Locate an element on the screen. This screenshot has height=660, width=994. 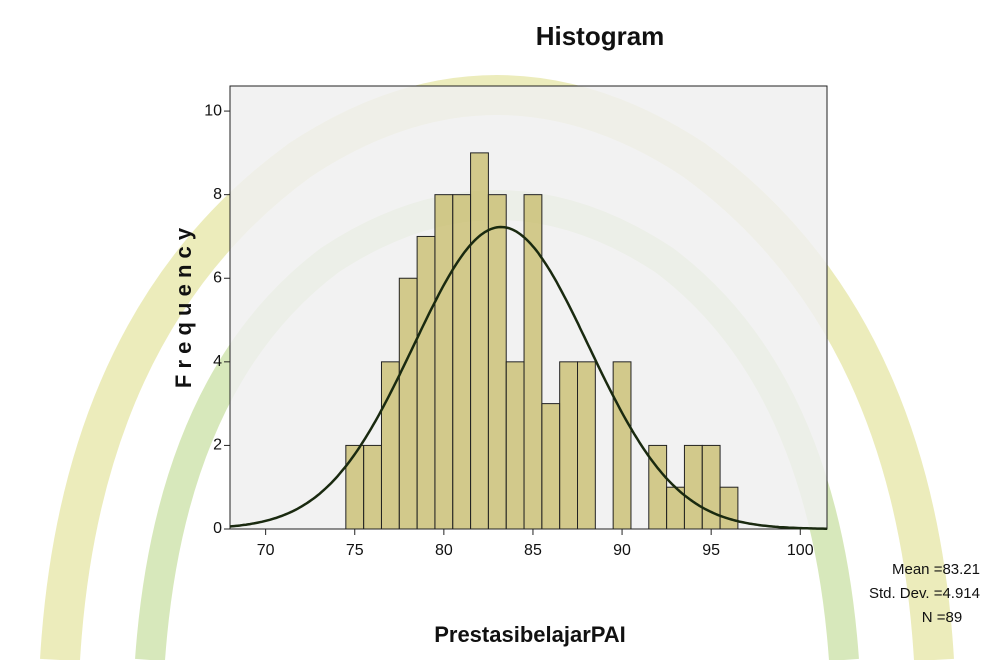
x-tick-label: 75 is located at coordinates (355, 550).